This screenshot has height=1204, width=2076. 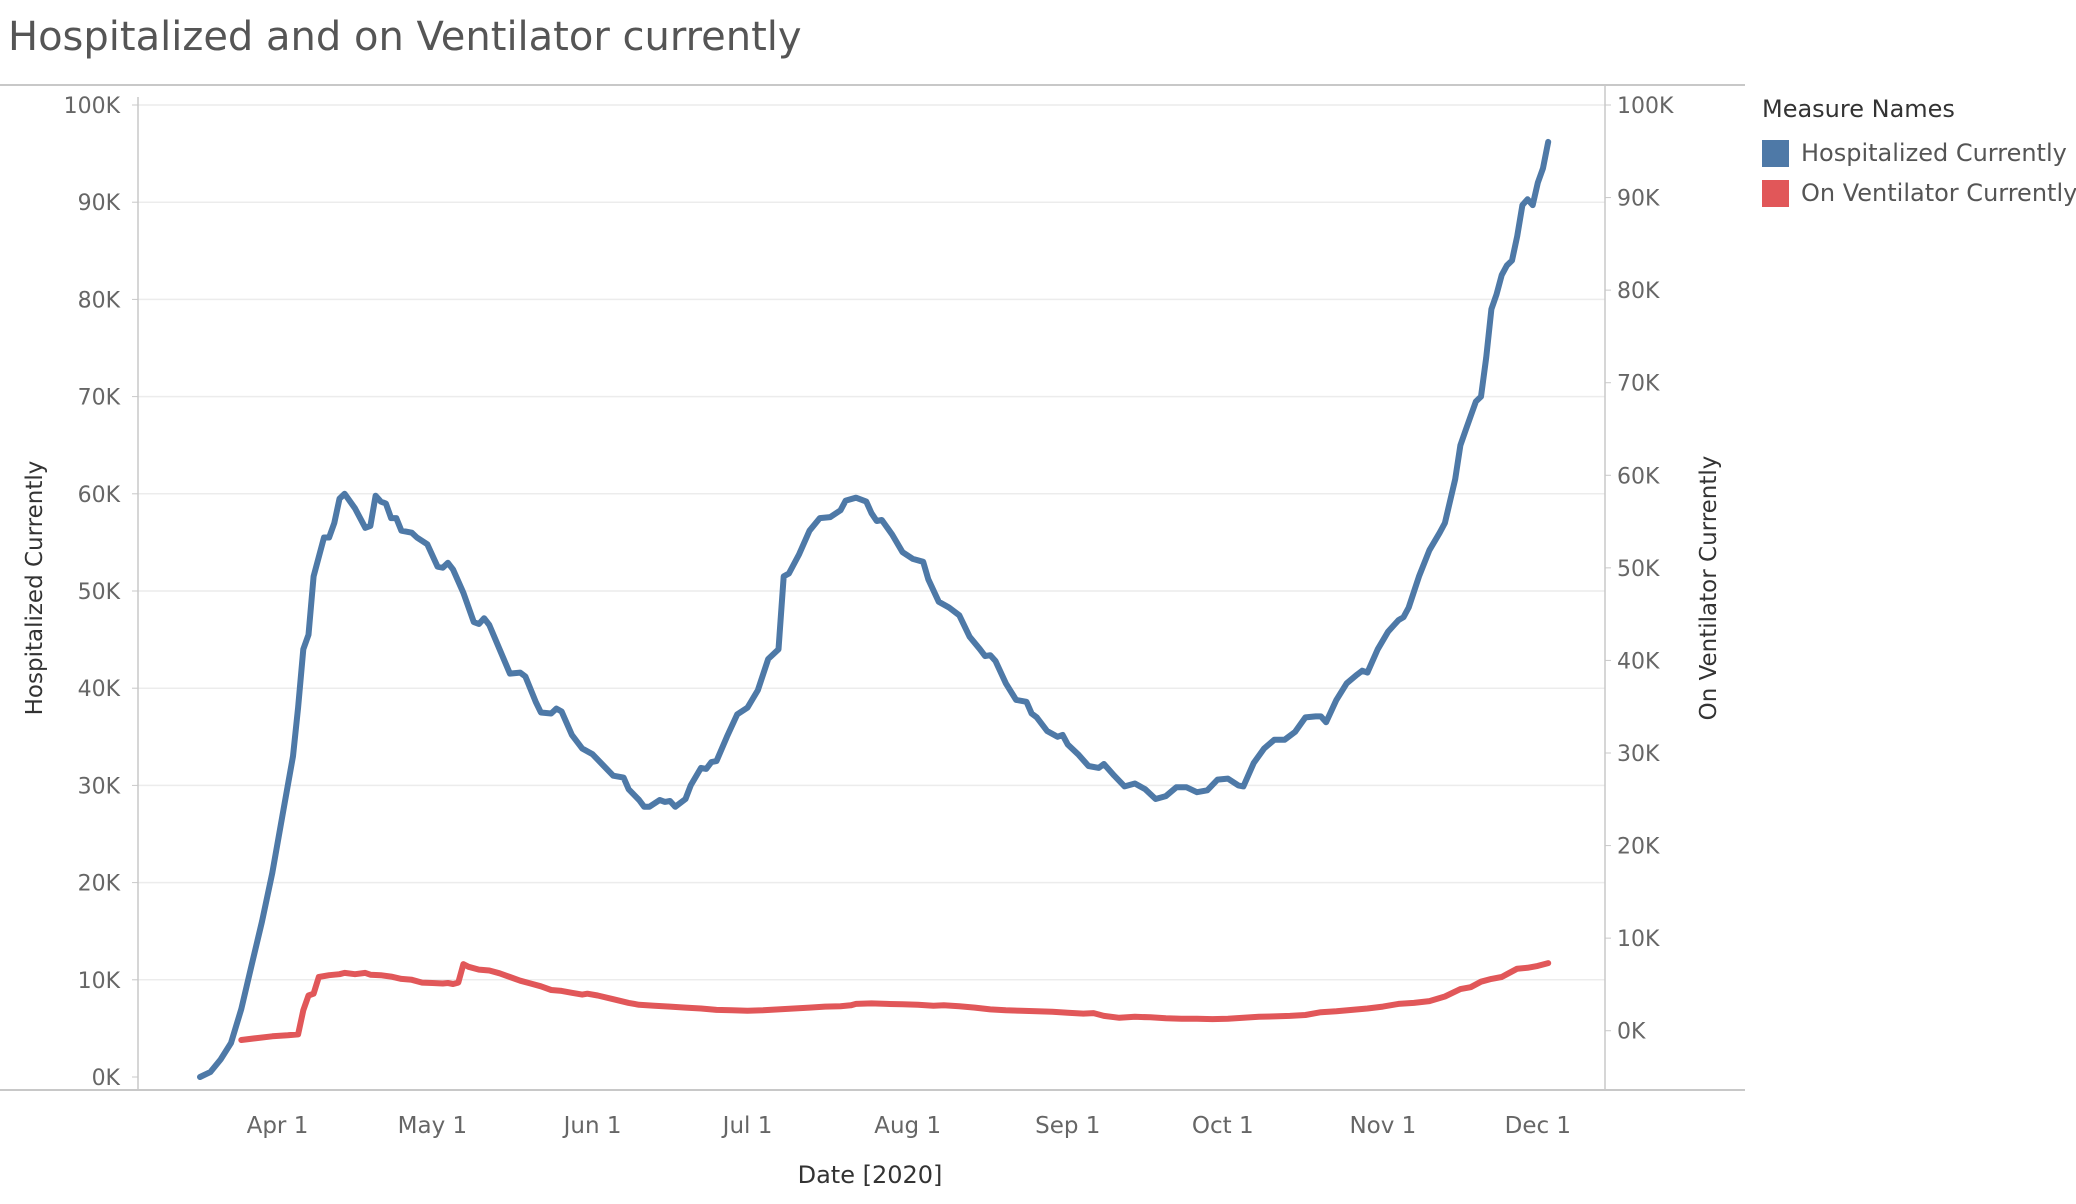 I want to click on left-tick-label-6: 60K, so click(x=99, y=495).